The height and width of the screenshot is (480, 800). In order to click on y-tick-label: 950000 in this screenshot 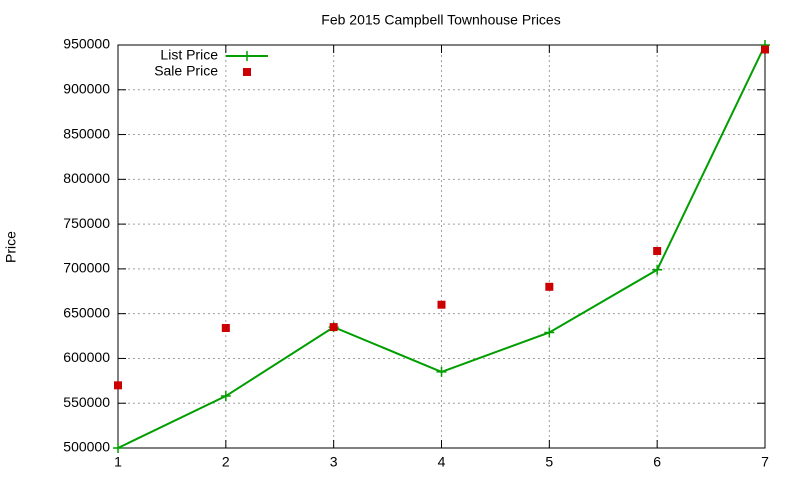, I will do `click(86, 44)`.